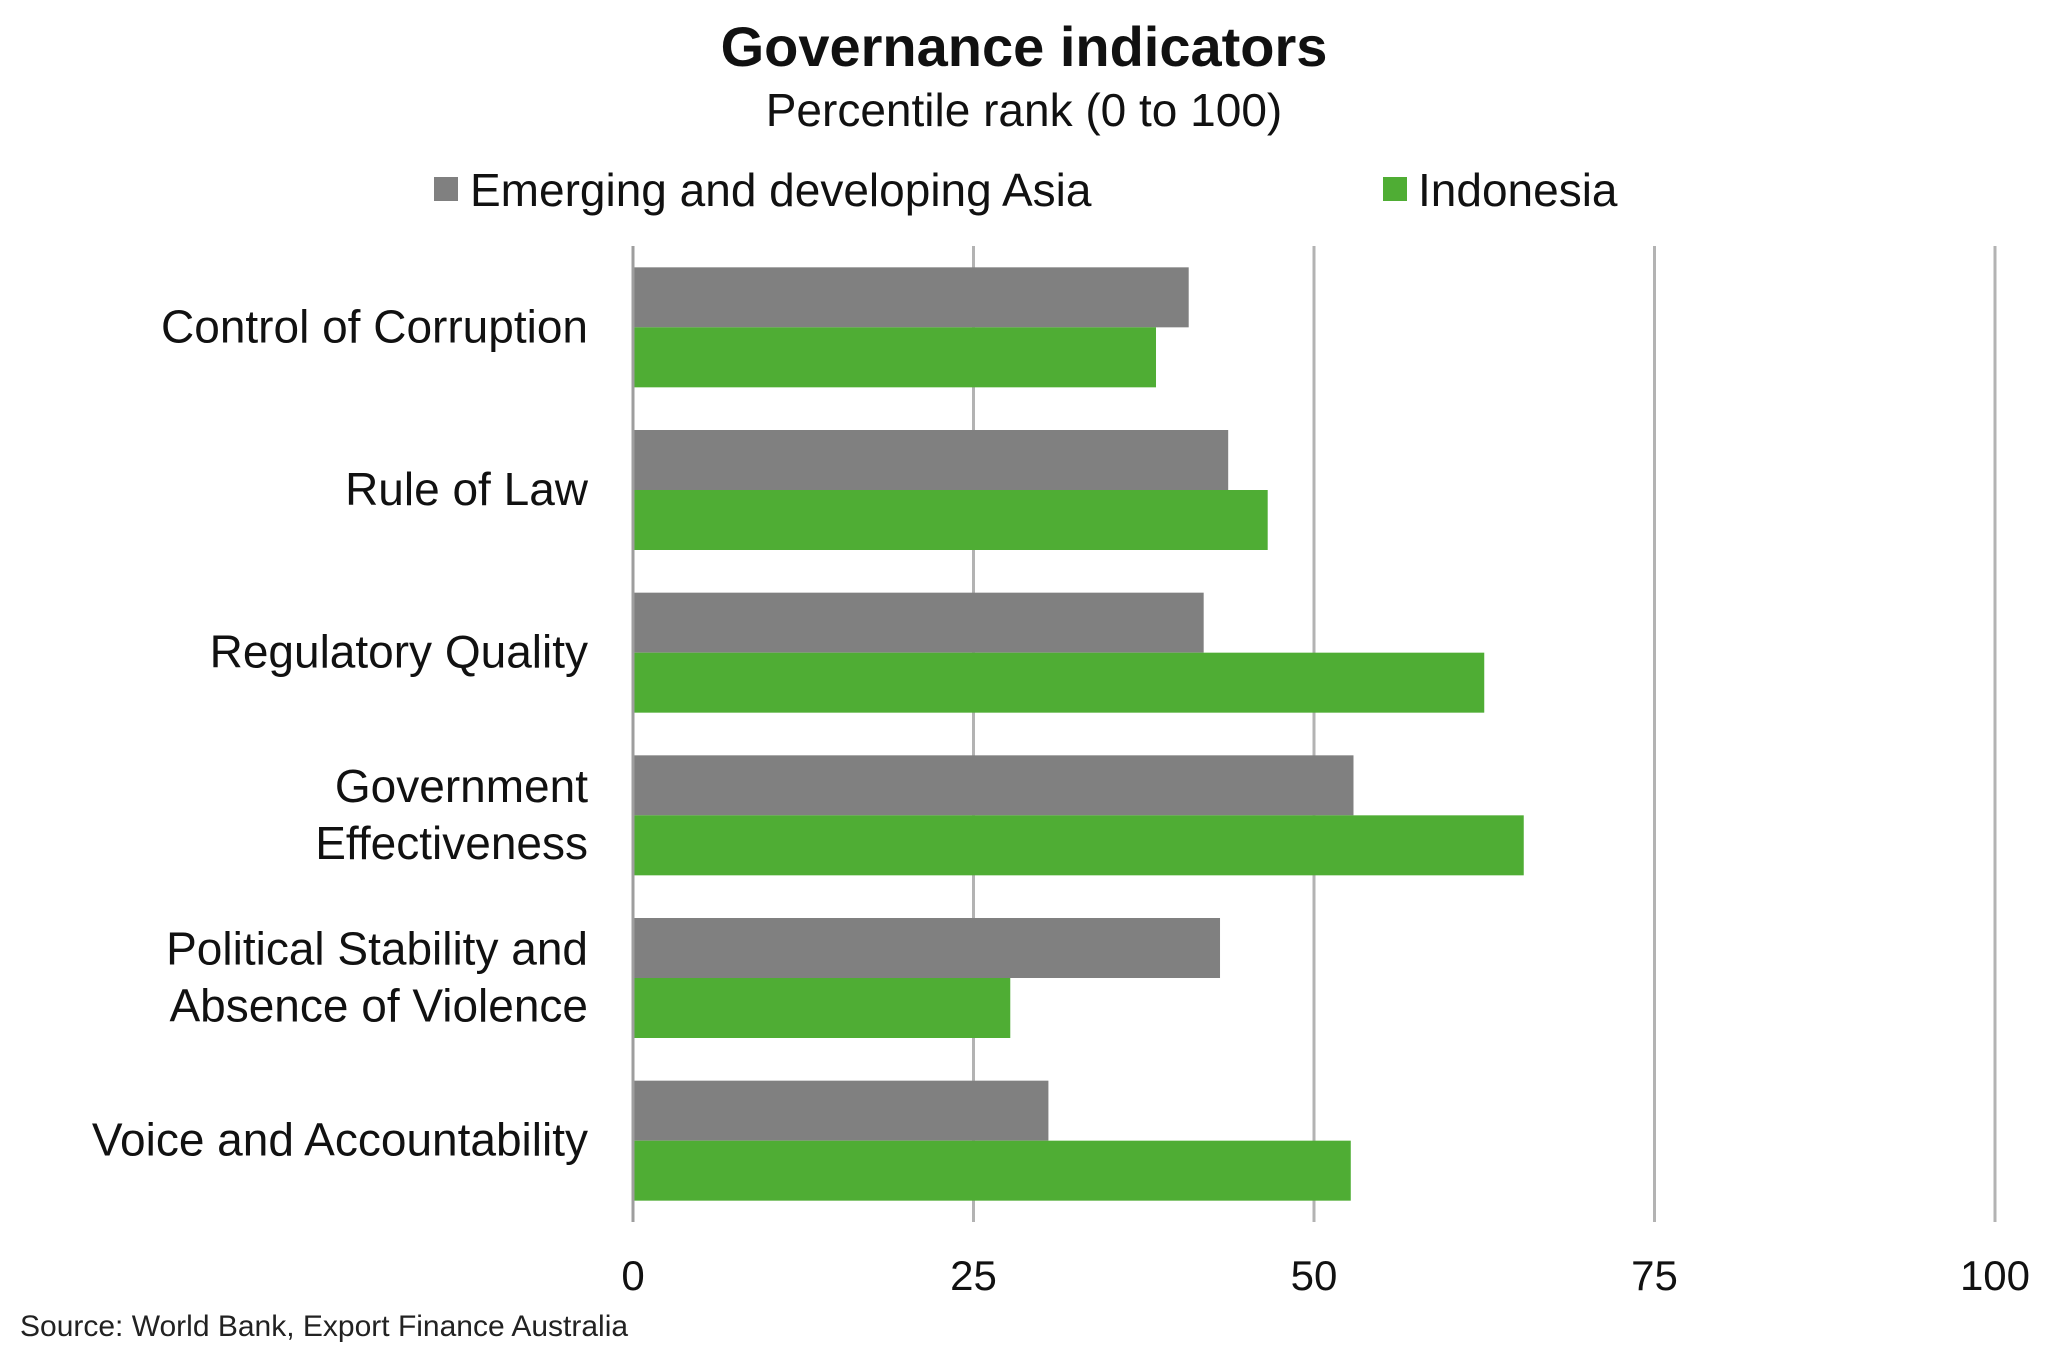 The width and height of the screenshot is (2048, 1358). Describe the element at coordinates (1024, 46) in the screenshot. I see `chart-title: Governance indicators` at that location.